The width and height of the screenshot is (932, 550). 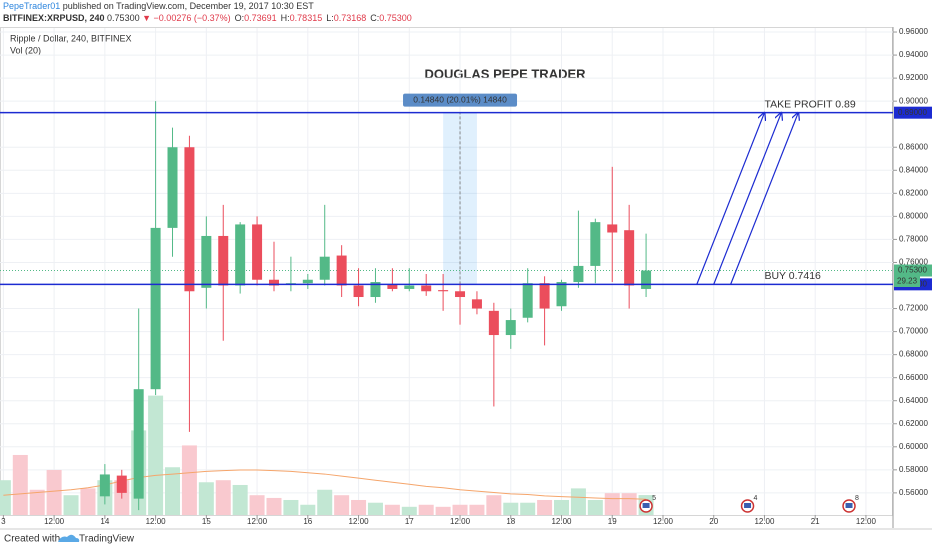 I want to click on author: PepeTrader01, so click(x=31, y=6).